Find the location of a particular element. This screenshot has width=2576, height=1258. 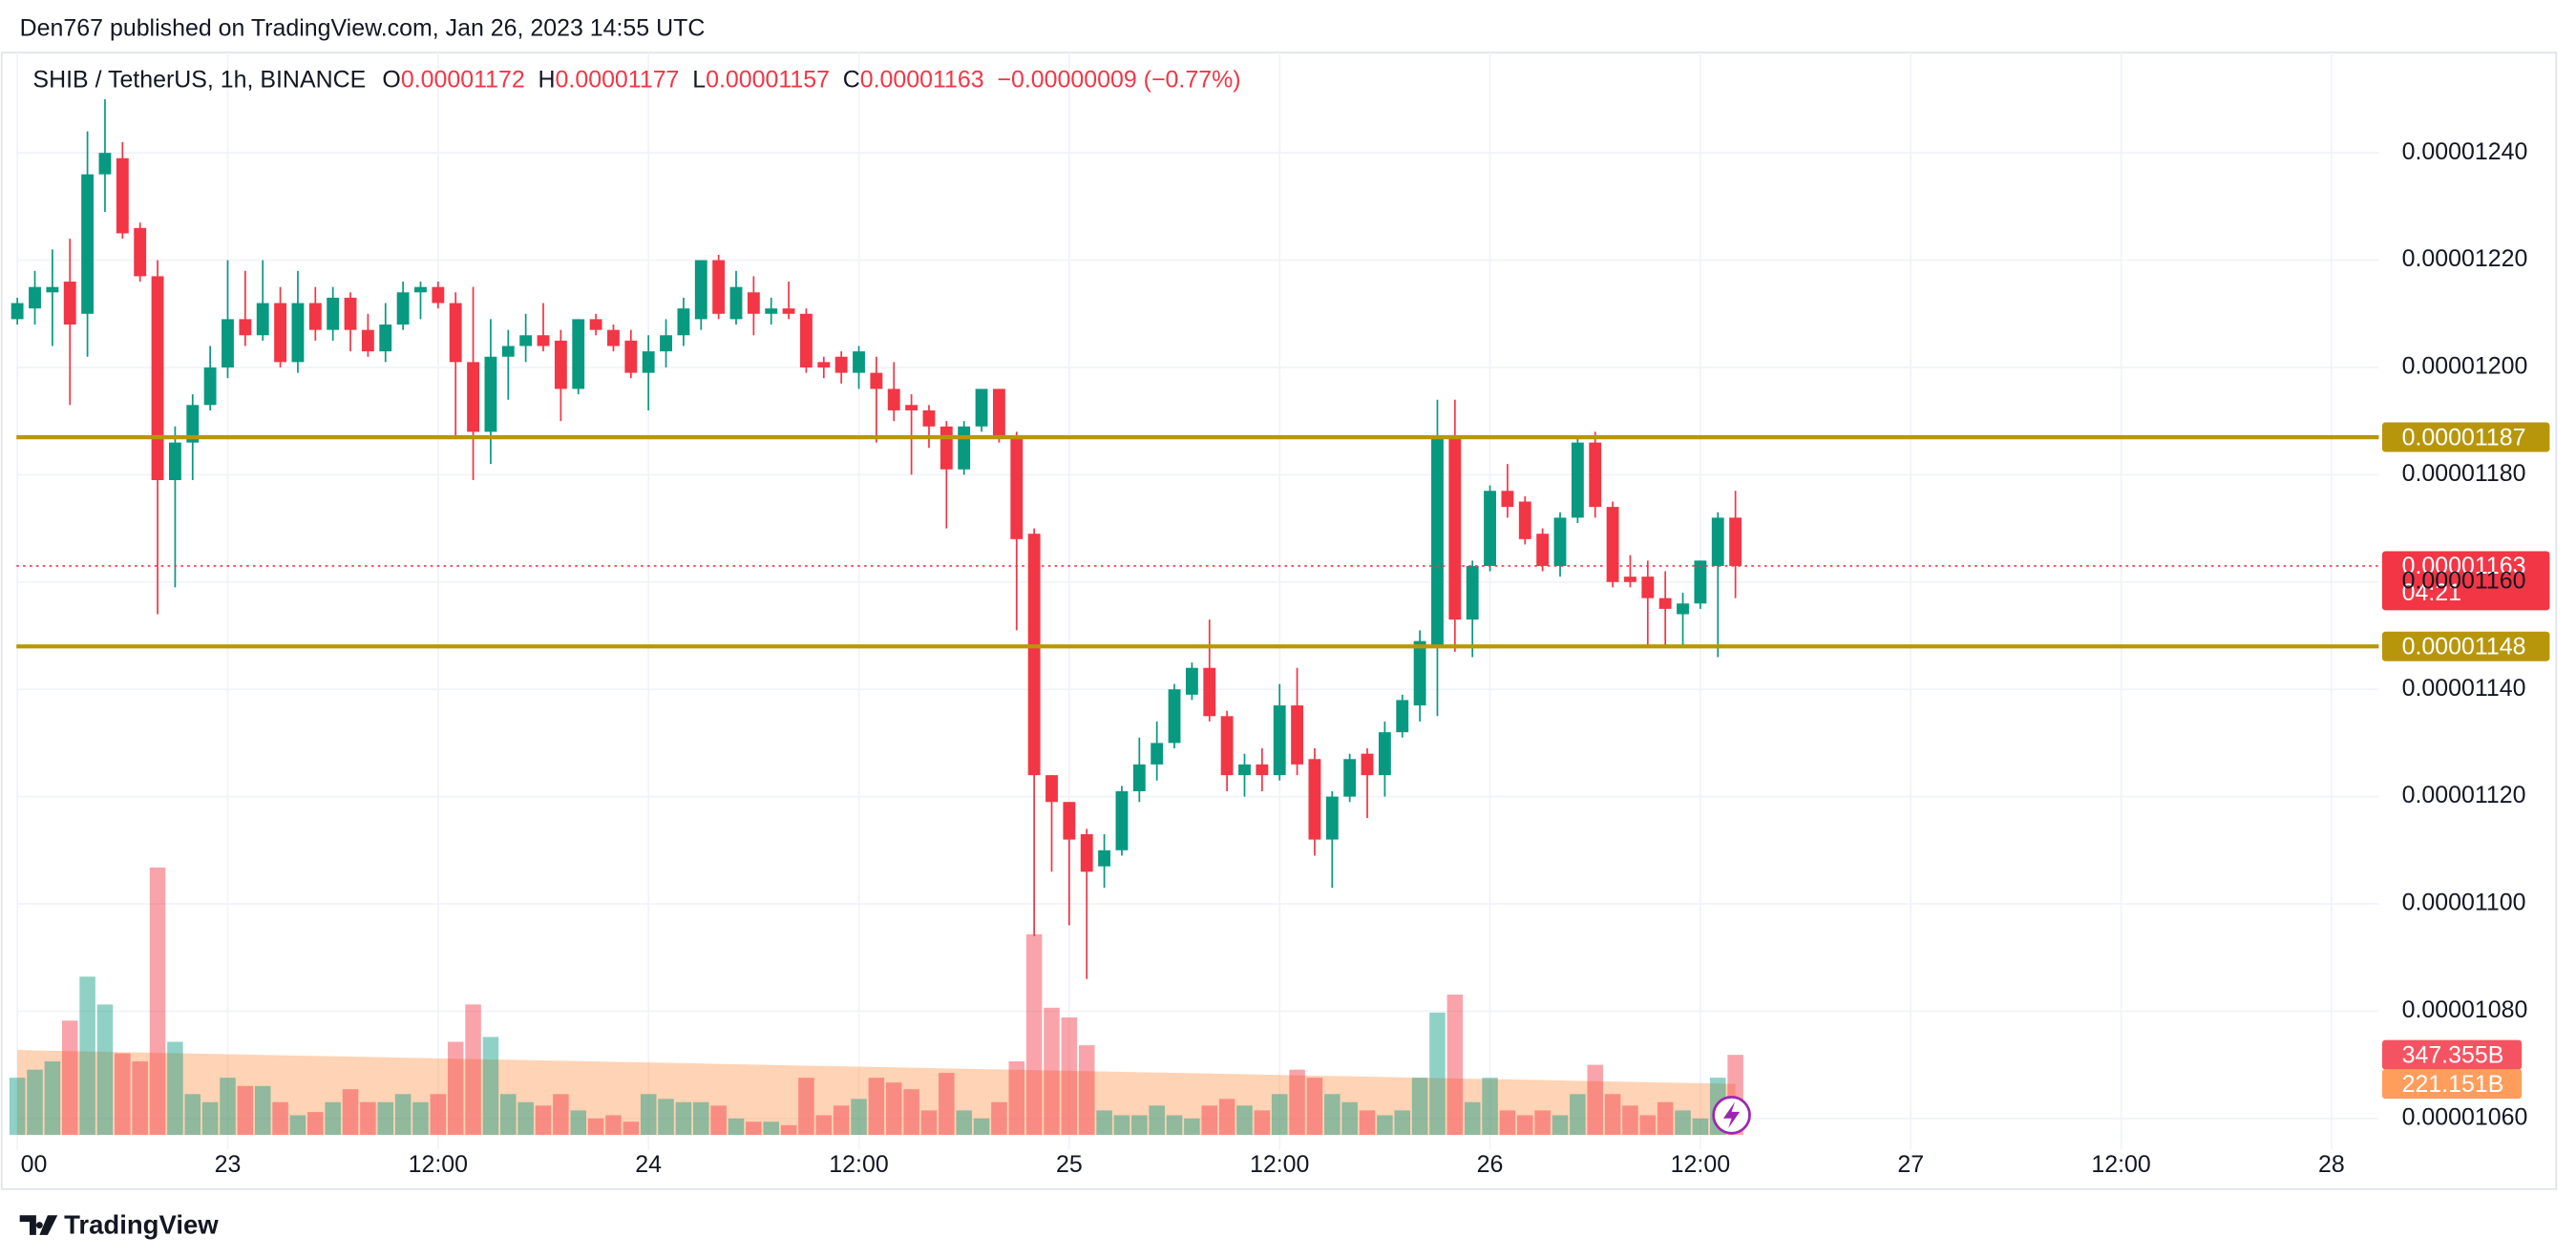

volume-pane is located at coordinates (876, 1001).